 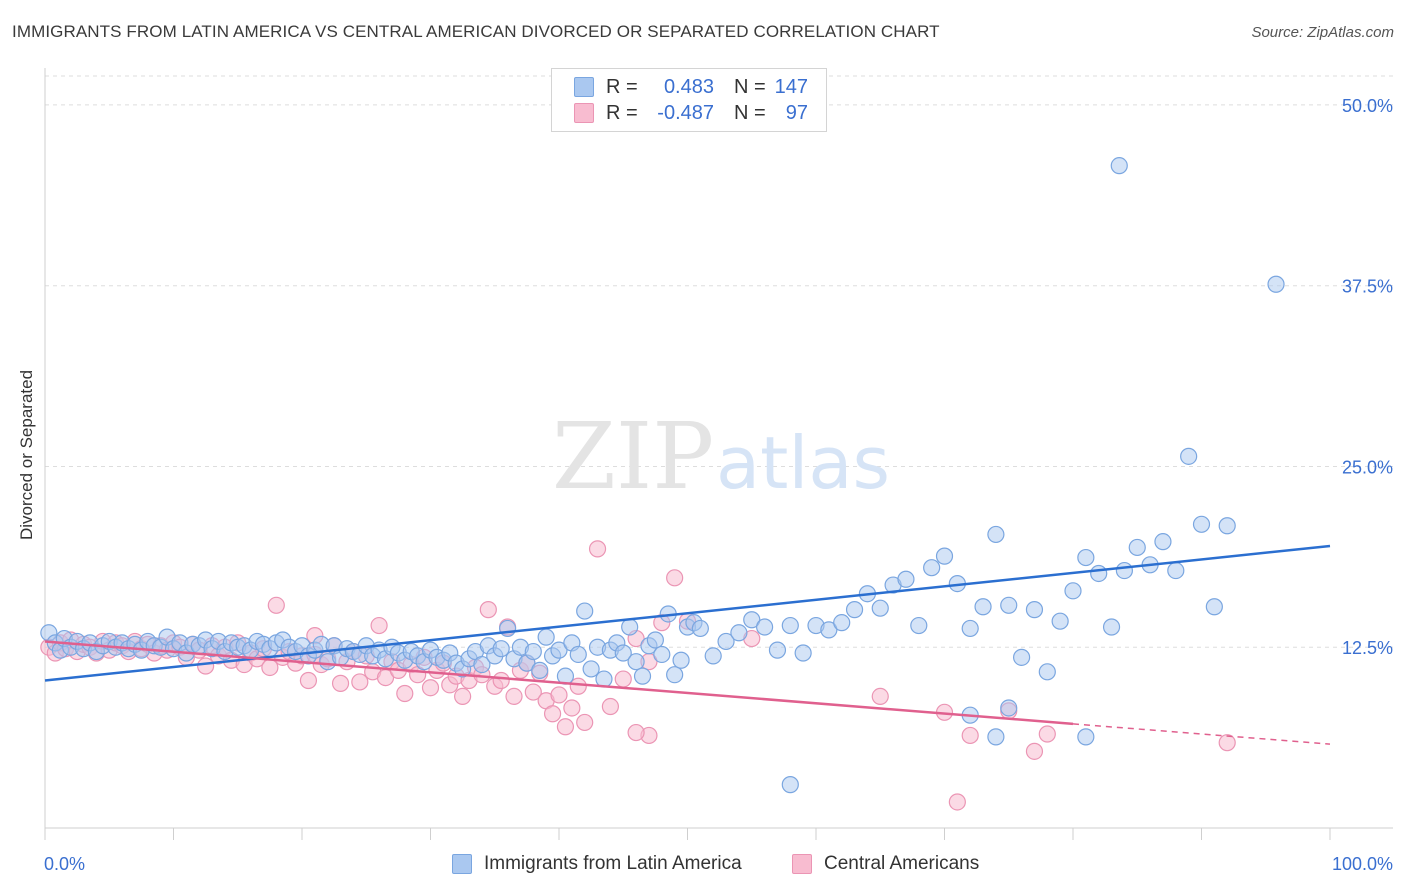 What do you see at coordinates (1362, 864) in the screenshot?
I see `x-tick-label-max: 100.0%` at bounding box center [1362, 864].